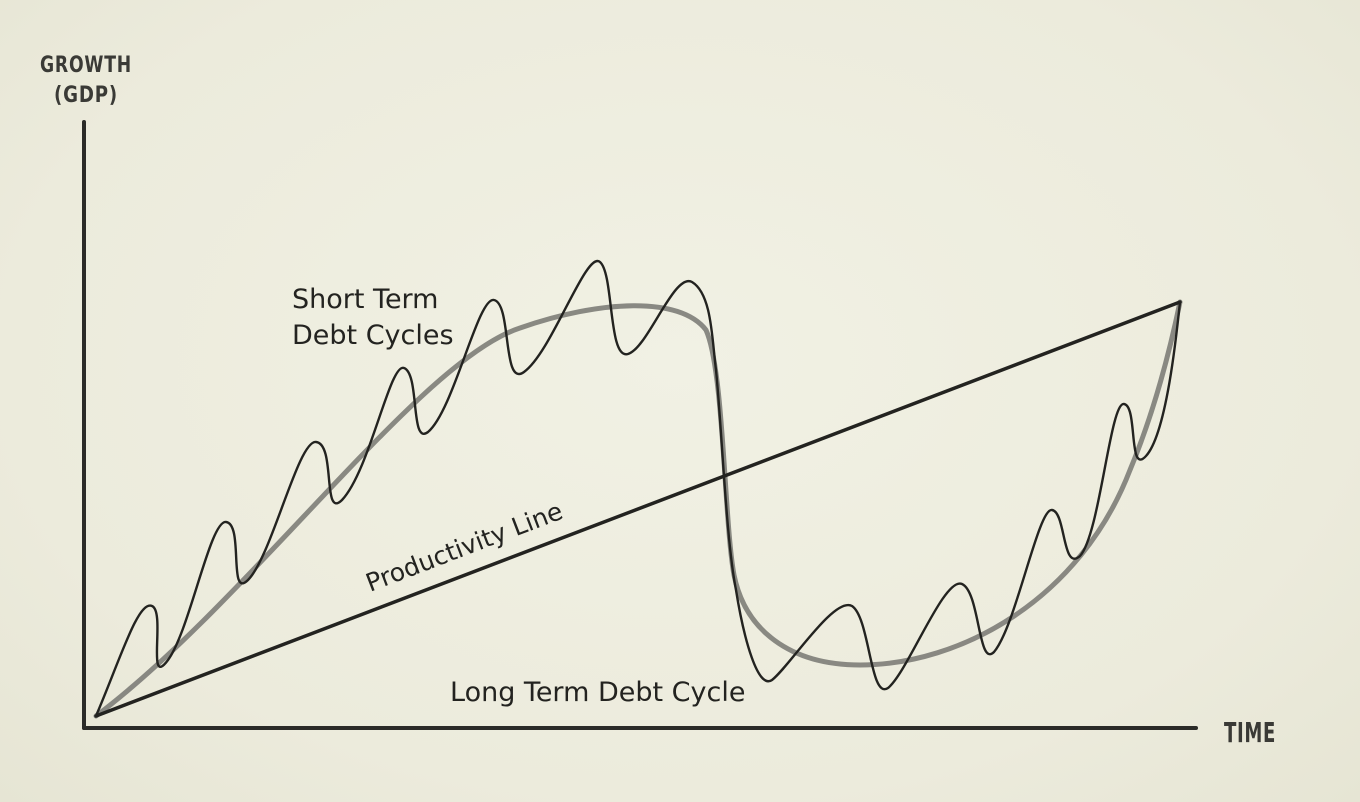 Image resolution: width=1360 pixels, height=802 pixels. Describe the element at coordinates (597, 692) in the screenshot. I see `long-term-debt-cycle-label: Long Term Debt Cycle` at that location.